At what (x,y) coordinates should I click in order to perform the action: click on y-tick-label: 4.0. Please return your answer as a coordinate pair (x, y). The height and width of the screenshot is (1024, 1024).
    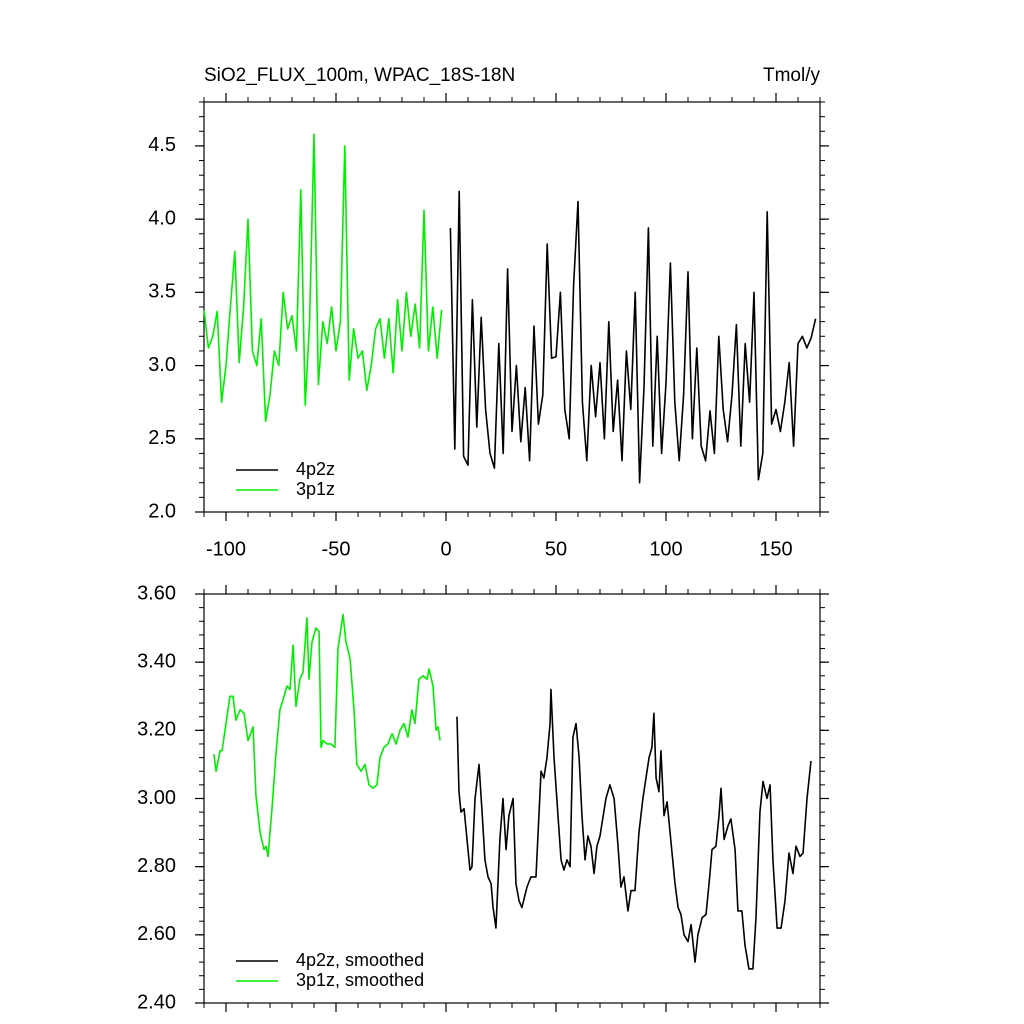
    Looking at the image, I should click on (162, 218).